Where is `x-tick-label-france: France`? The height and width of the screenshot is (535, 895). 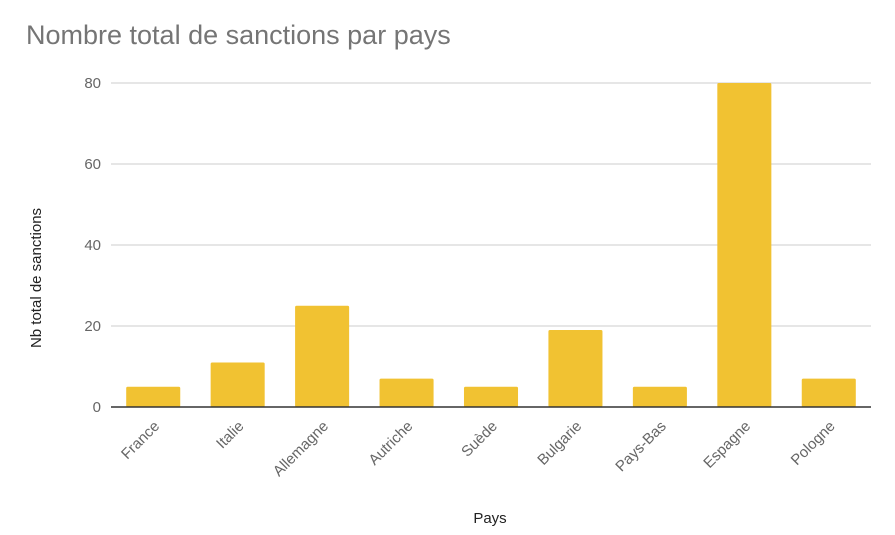 x-tick-label-france: France is located at coordinates (140, 440).